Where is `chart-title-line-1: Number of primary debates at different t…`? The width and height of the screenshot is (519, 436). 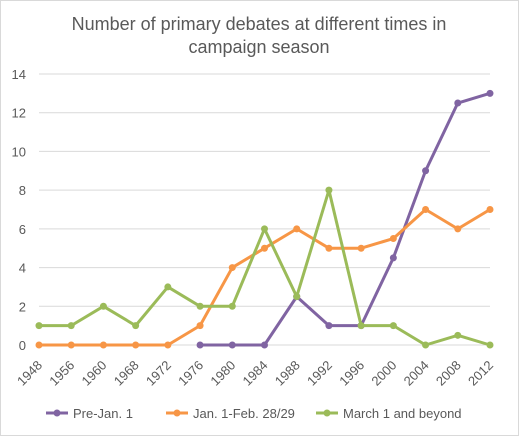
chart-title-line-1: Number of primary debates at different t… is located at coordinates (259, 24).